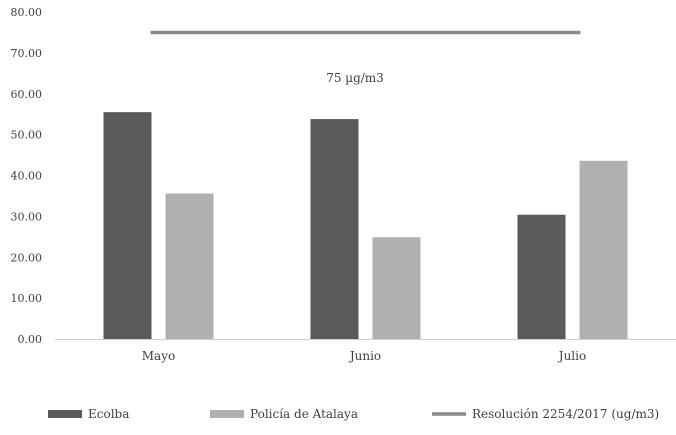 The width and height of the screenshot is (676, 435). I want to click on category-label: Julio, so click(571, 356).